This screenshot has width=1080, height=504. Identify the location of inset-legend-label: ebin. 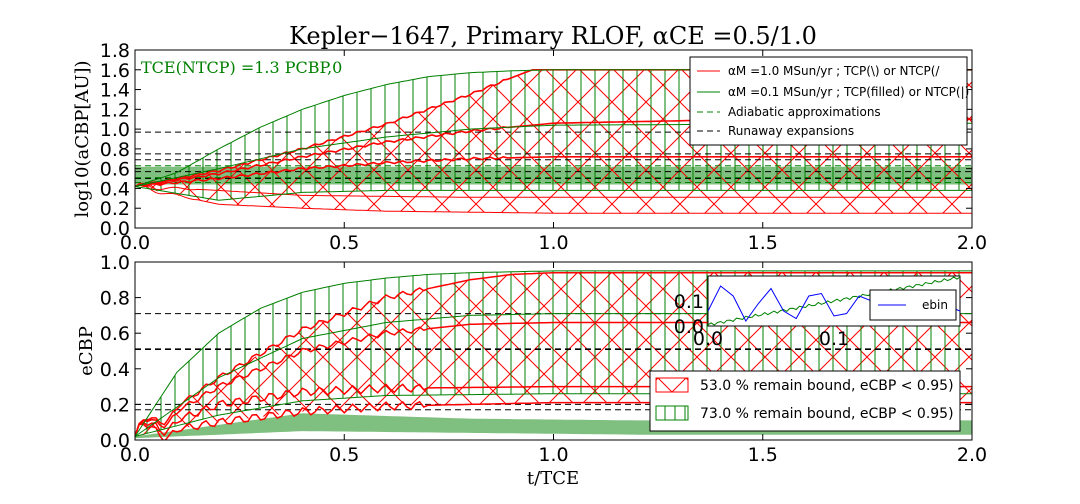
(935, 305).